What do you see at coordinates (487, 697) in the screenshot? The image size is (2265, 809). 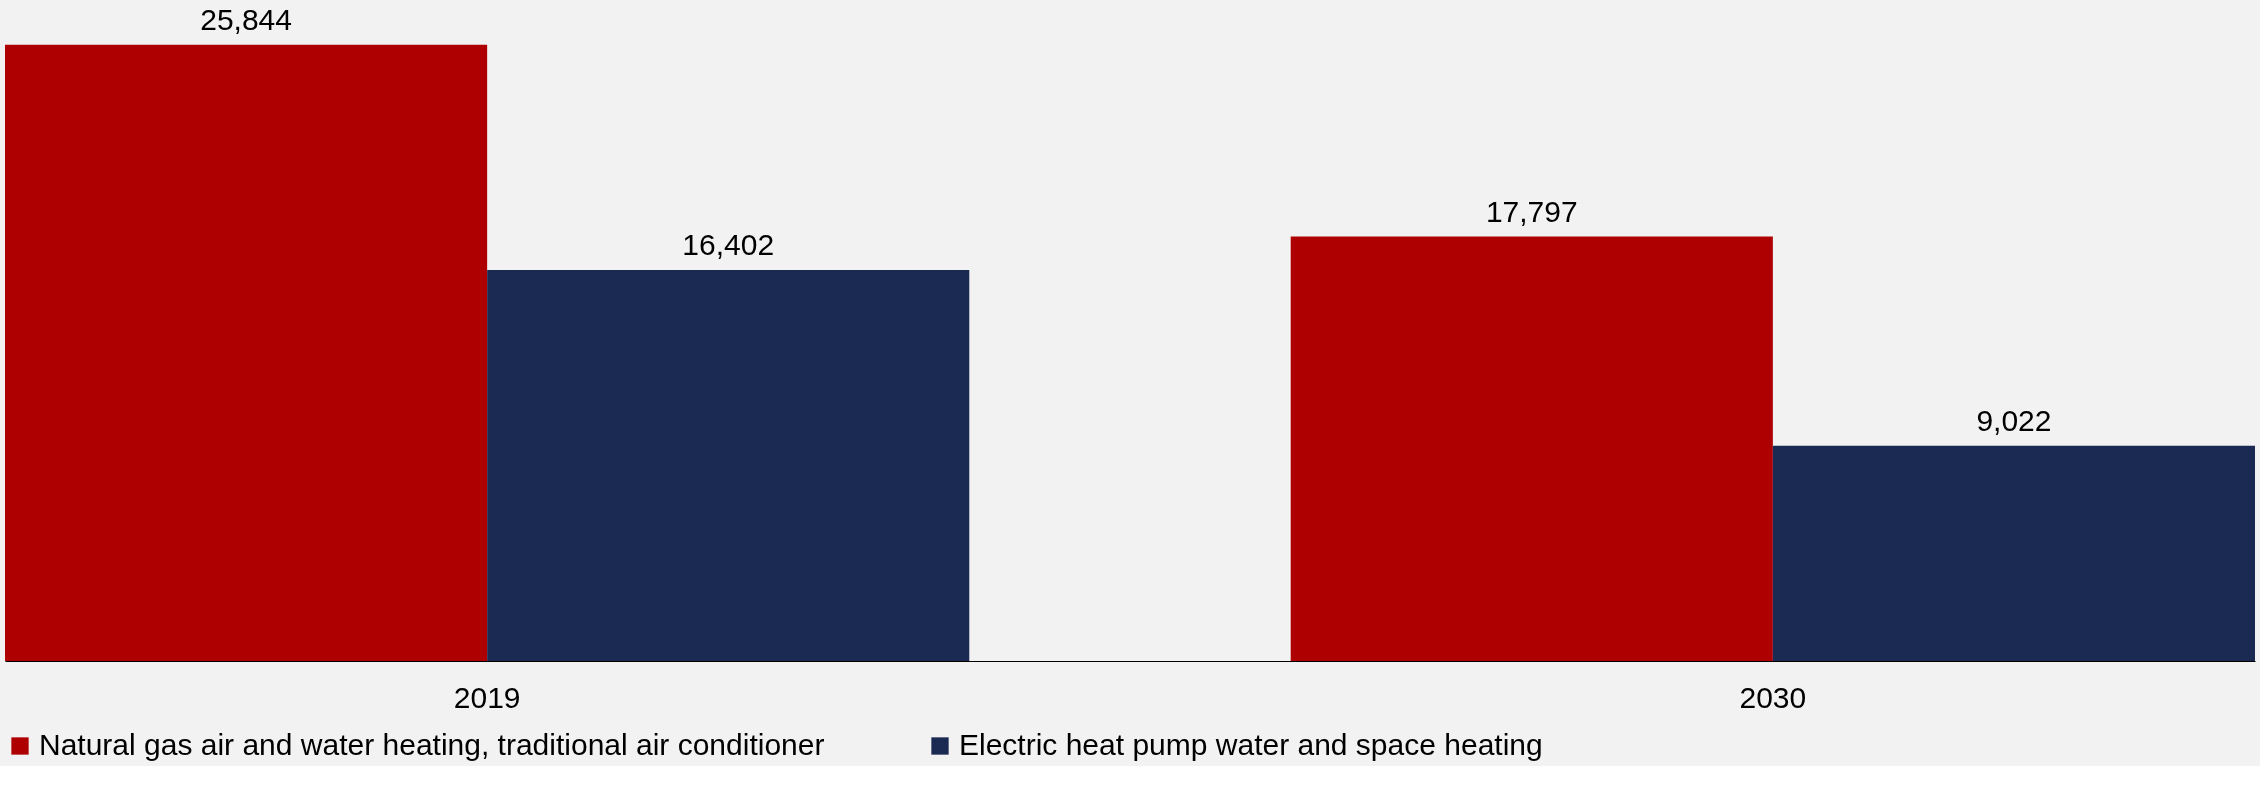 I see `x-tick-label: 2019` at bounding box center [487, 697].